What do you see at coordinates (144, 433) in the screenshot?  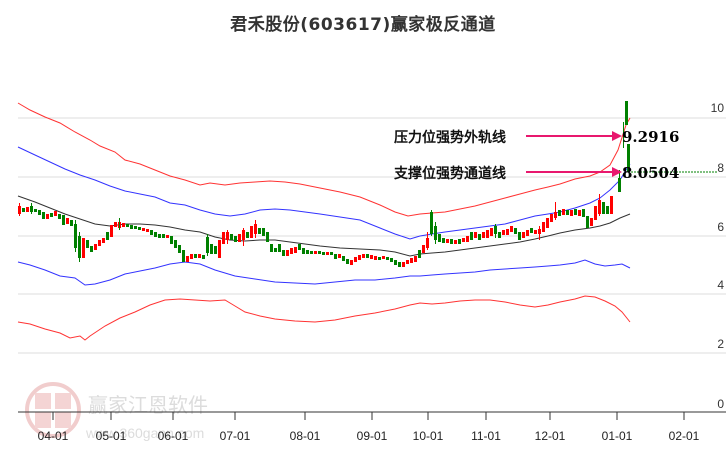 I see `watermark-url: www.360gann.com` at bounding box center [144, 433].